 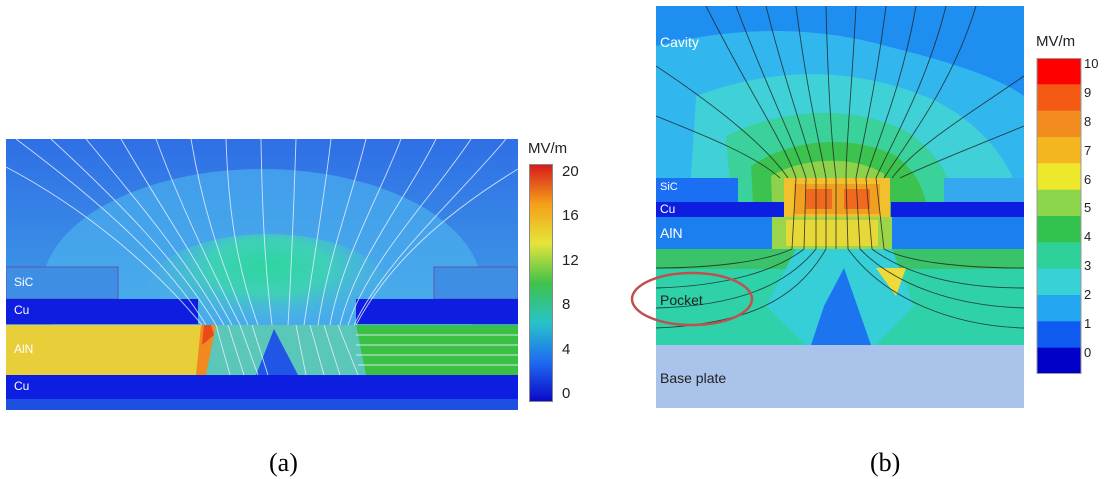 What do you see at coordinates (1088, 208) in the screenshot?
I see `colorbar-tick-b: 5` at bounding box center [1088, 208].